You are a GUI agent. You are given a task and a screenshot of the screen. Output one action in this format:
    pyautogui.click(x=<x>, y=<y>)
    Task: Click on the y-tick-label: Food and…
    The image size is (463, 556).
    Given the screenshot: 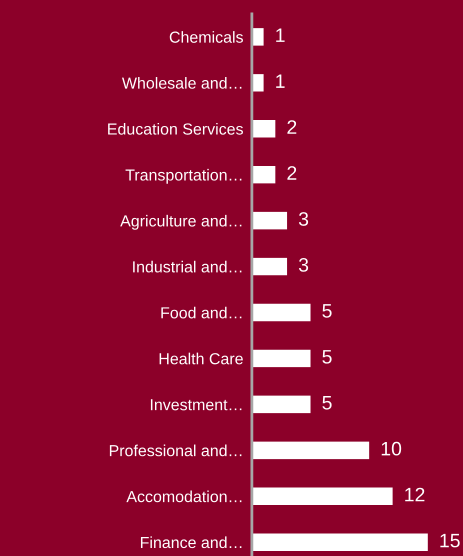 What is the action you would take?
    pyautogui.click(x=201, y=312)
    